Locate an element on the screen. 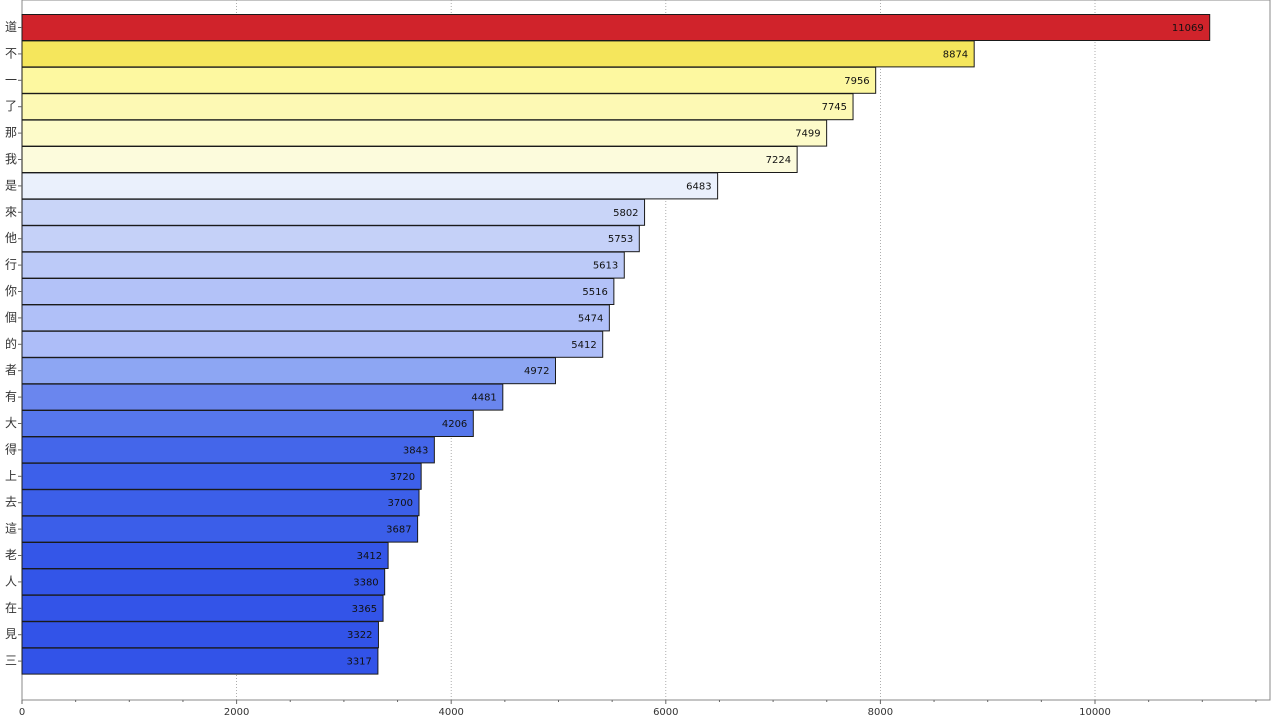 The height and width of the screenshot is (720, 1280). bar-value-label: 3687 is located at coordinates (398, 530).